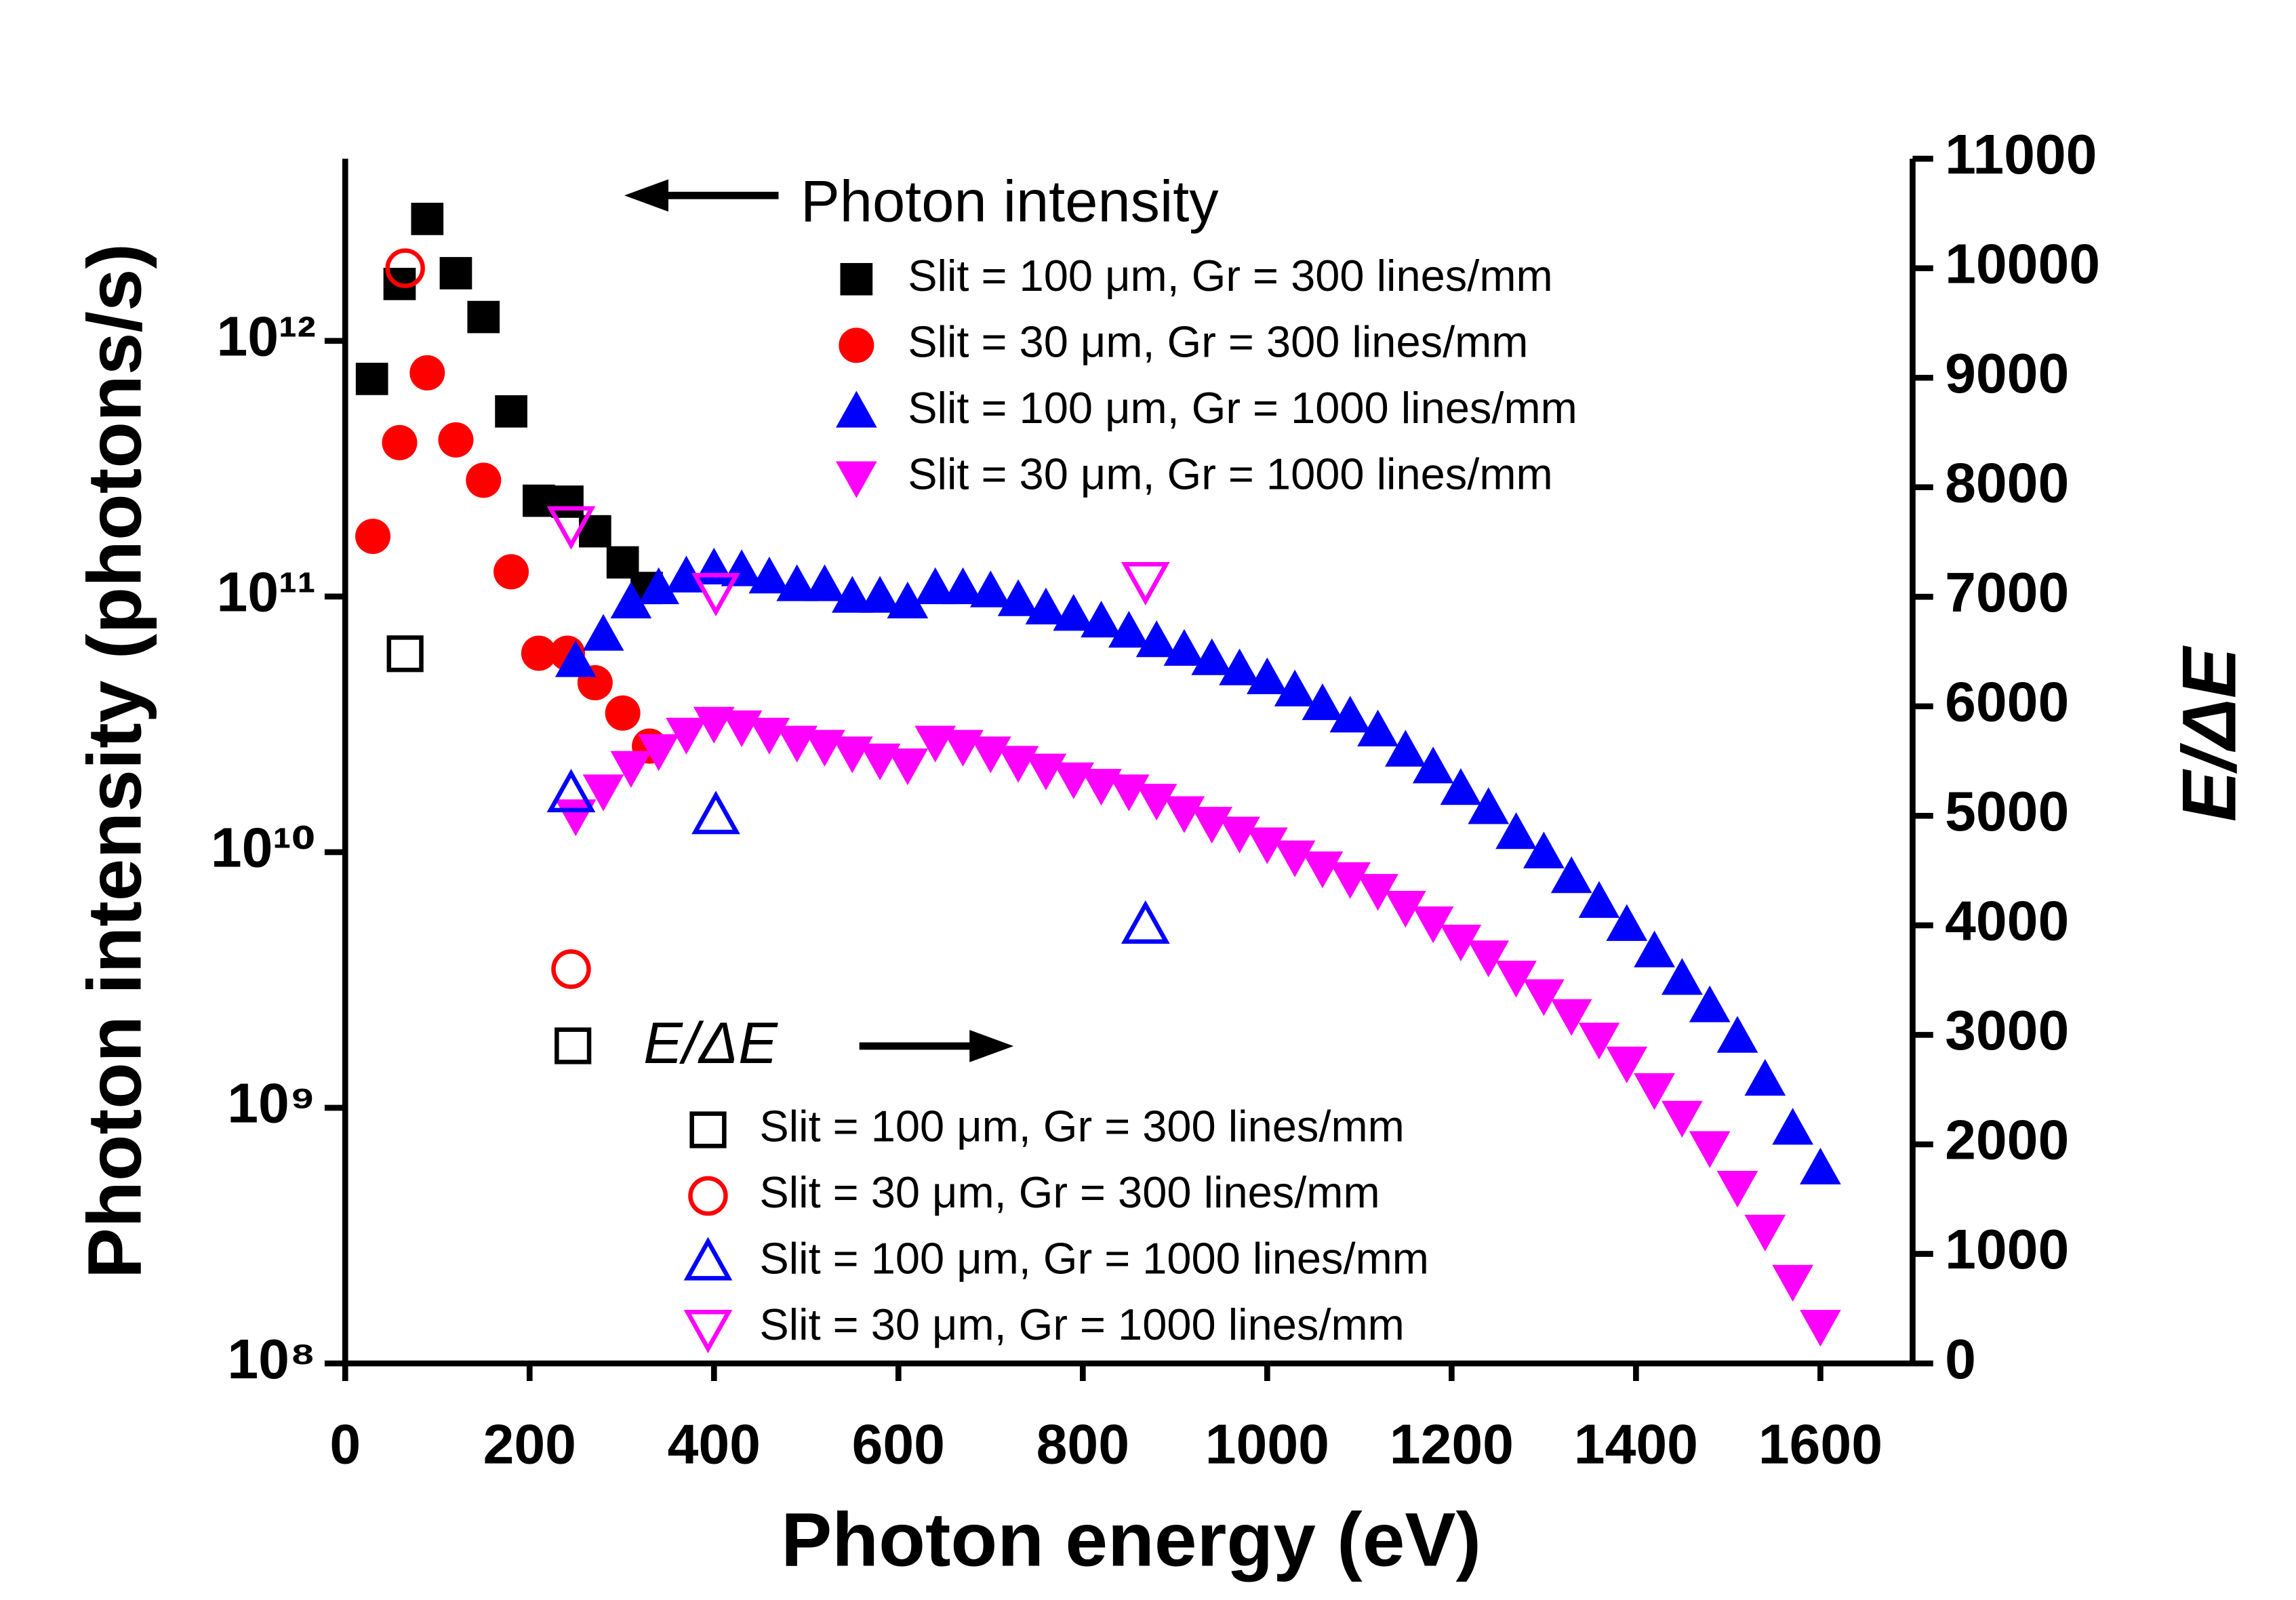 The width and height of the screenshot is (2296, 1600). Describe the element at coordinates (1267, 1444) in the screenshot. I see `x-tick-label: 1000` at that location.